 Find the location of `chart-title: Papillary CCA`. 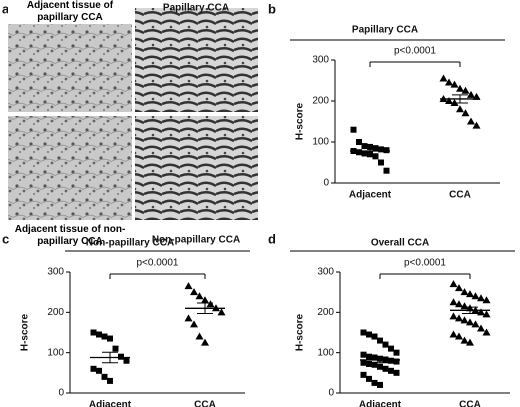

chart-title: Papillary CCA is located at coordinates (385, 30).